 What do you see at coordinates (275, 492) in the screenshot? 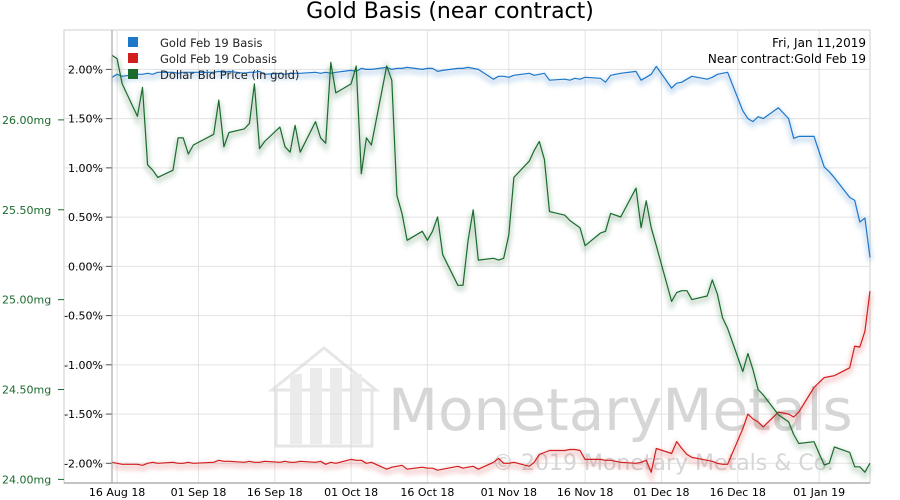
I see `x-tick-label: 16 Sep 18` at bounding box center [275, 492].